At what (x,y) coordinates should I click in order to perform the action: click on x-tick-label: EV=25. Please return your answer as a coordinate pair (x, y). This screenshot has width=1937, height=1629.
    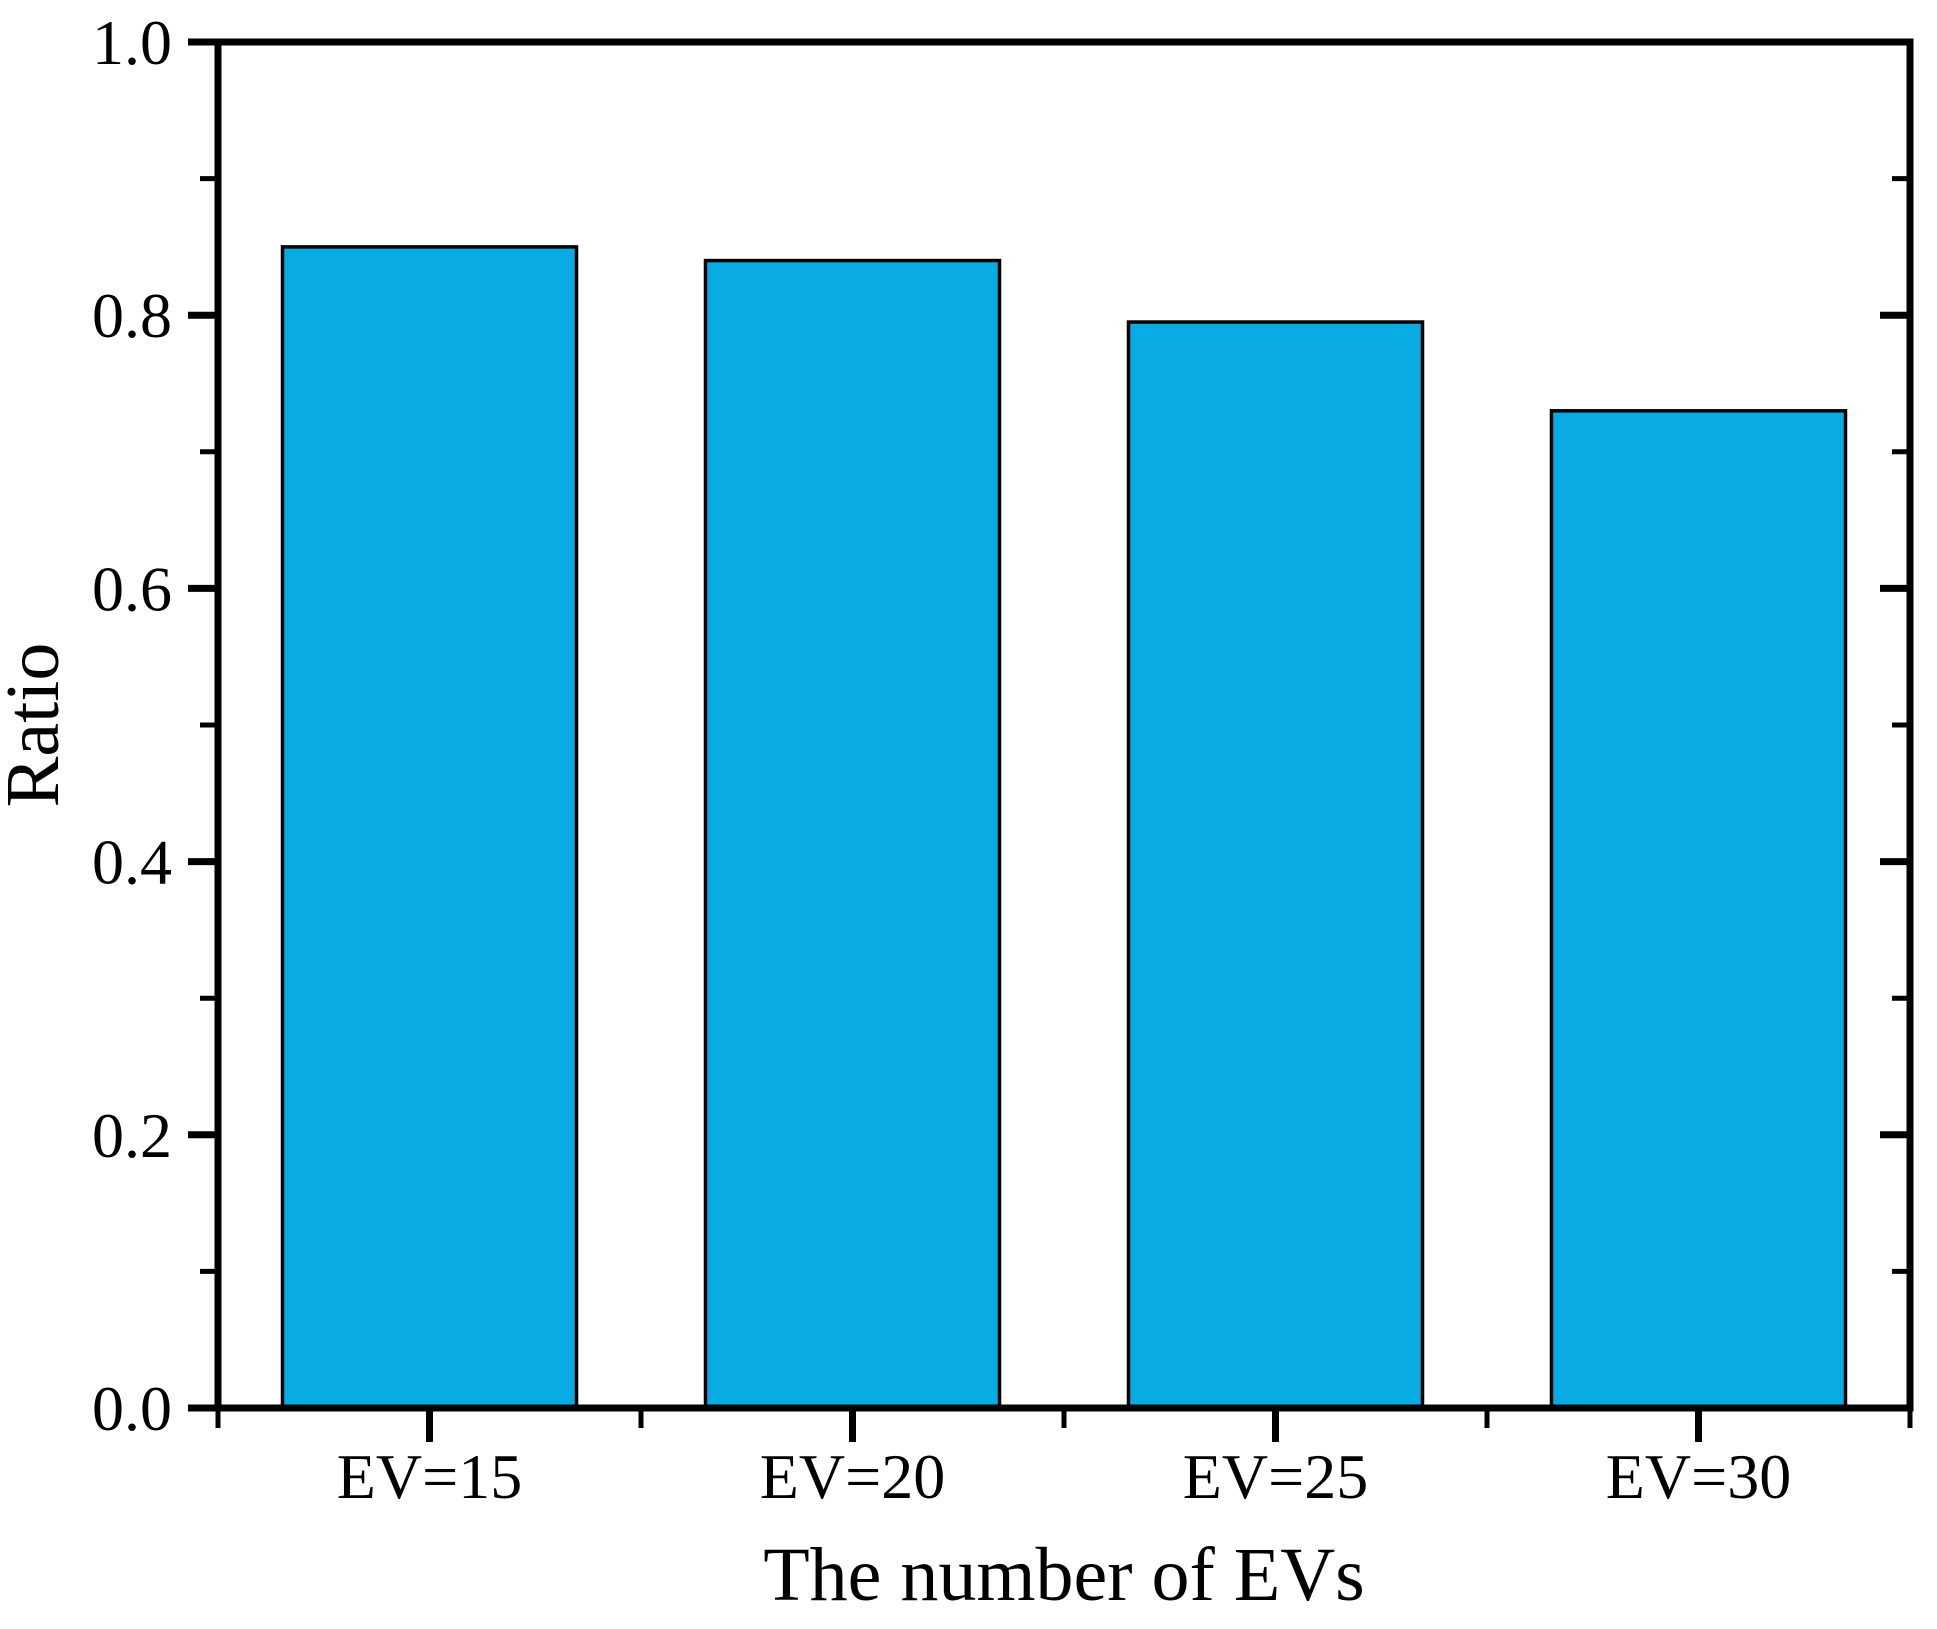
    Looking at the image, I should click on (1275, 1476).